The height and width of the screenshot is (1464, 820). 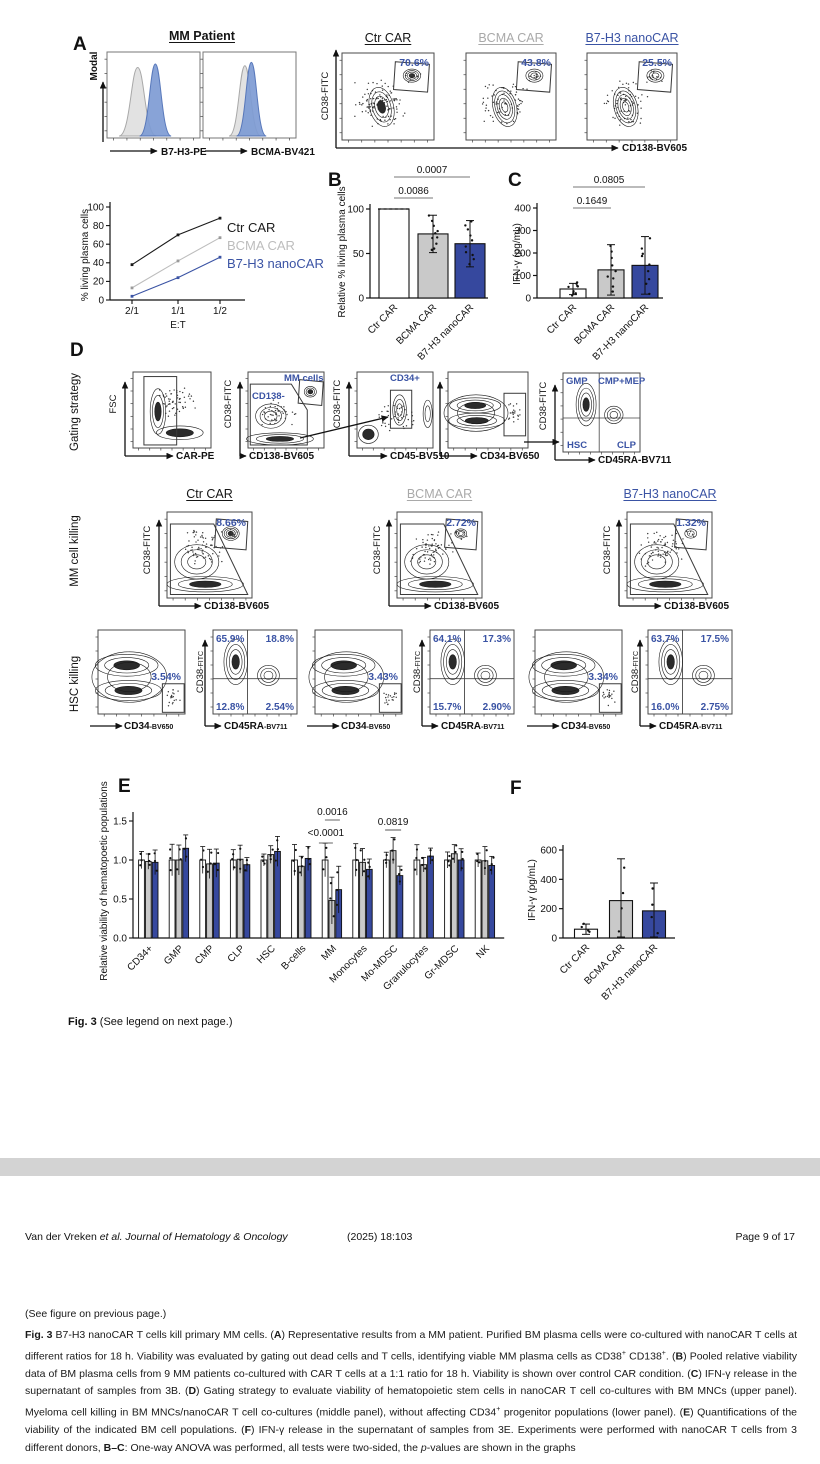 What do you see at coordinates (236, 606) in the screenshot?
I see `mm-killing-xlabel-0: CD138-BV605` at bounding box center [236, 606].